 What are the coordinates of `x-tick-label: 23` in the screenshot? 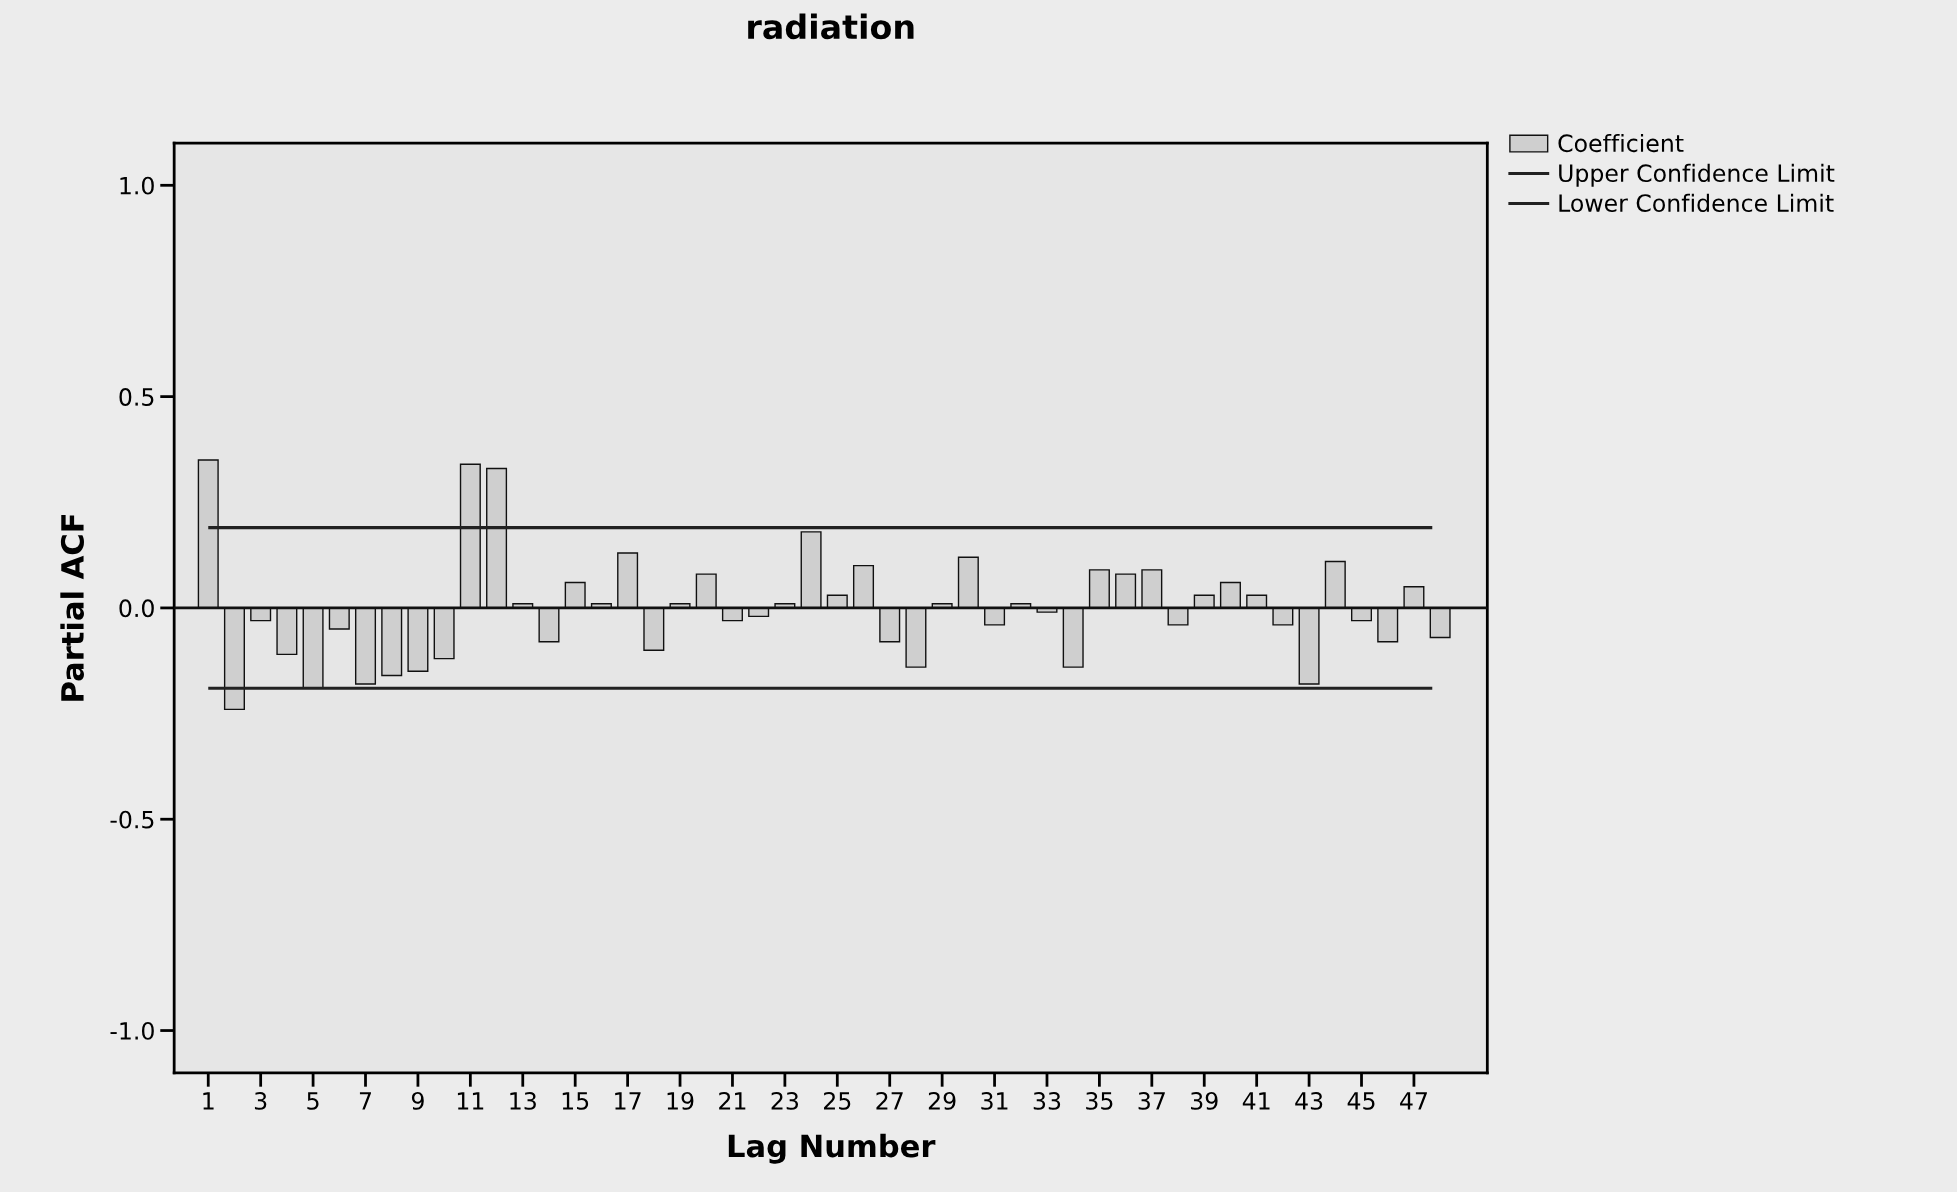 It's located at (785, 1100).